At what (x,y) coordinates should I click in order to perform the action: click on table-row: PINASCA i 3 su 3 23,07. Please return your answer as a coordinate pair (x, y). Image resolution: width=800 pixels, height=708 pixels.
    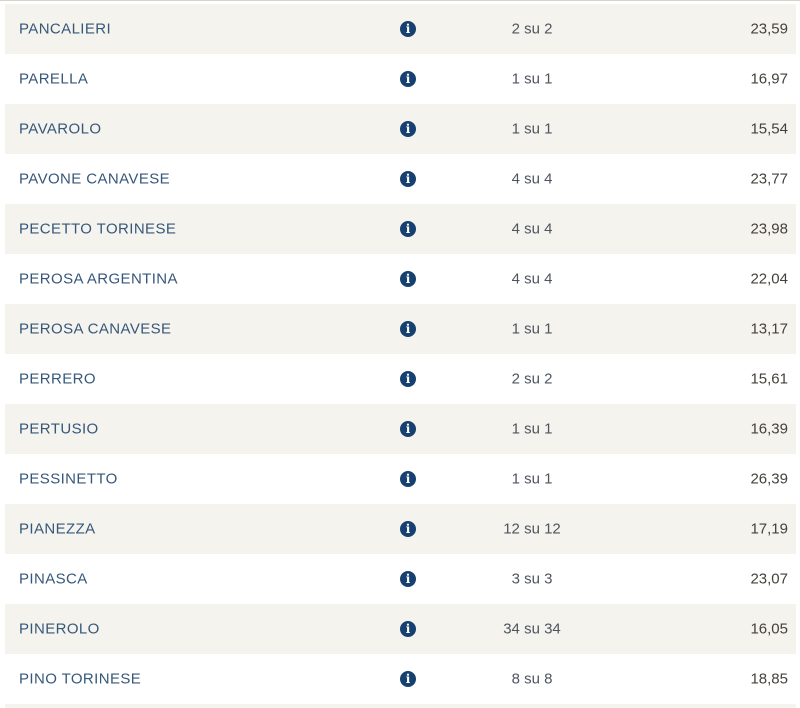
    Looking at the image, I should click on (400, 579).